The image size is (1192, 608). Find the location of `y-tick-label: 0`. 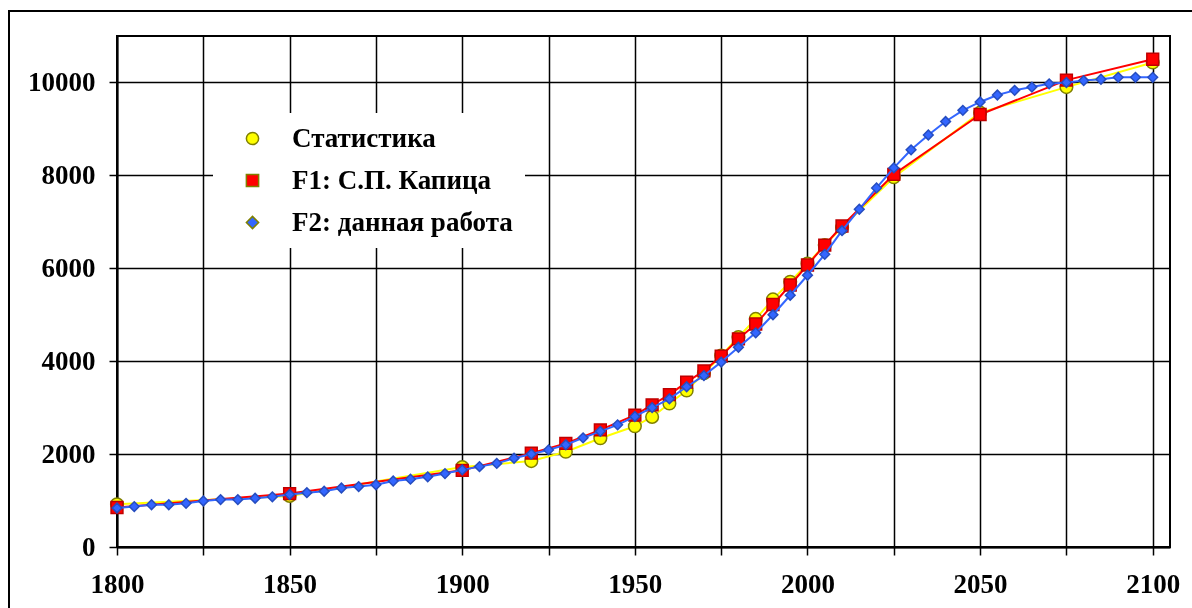

y-tick-label: 0 is located at coordinates (89, 546).